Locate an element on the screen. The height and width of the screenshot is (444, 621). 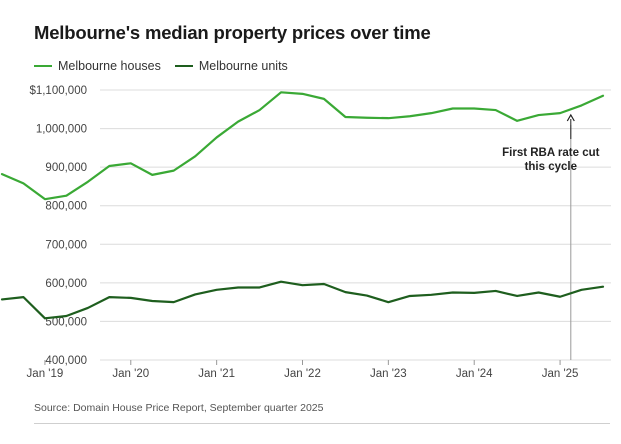
legend-swatch-houses is located at coordinates (43, 66).